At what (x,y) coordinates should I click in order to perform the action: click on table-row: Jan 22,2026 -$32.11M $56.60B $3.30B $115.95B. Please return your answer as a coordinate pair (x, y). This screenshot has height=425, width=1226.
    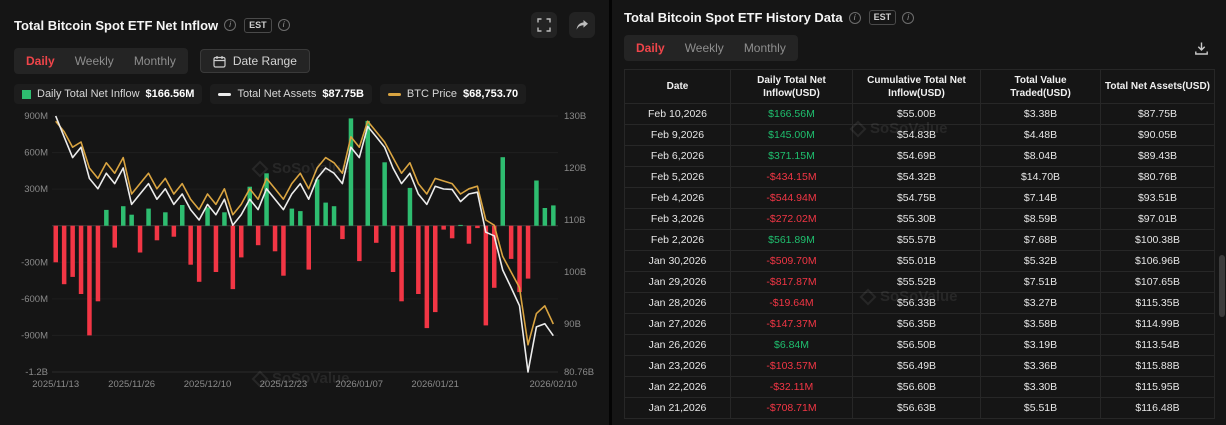
    Looking at the image, I should click on (919, 387).